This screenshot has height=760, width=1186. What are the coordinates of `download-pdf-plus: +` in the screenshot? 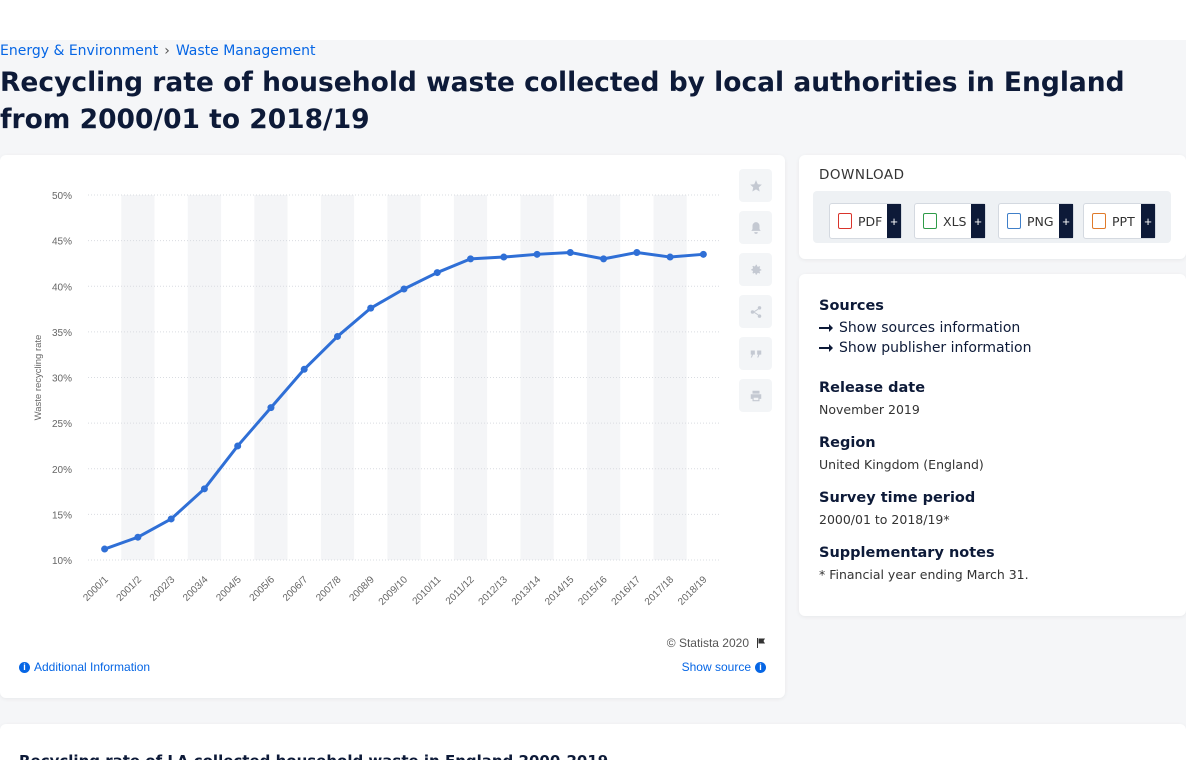 It's located at (894, 221).